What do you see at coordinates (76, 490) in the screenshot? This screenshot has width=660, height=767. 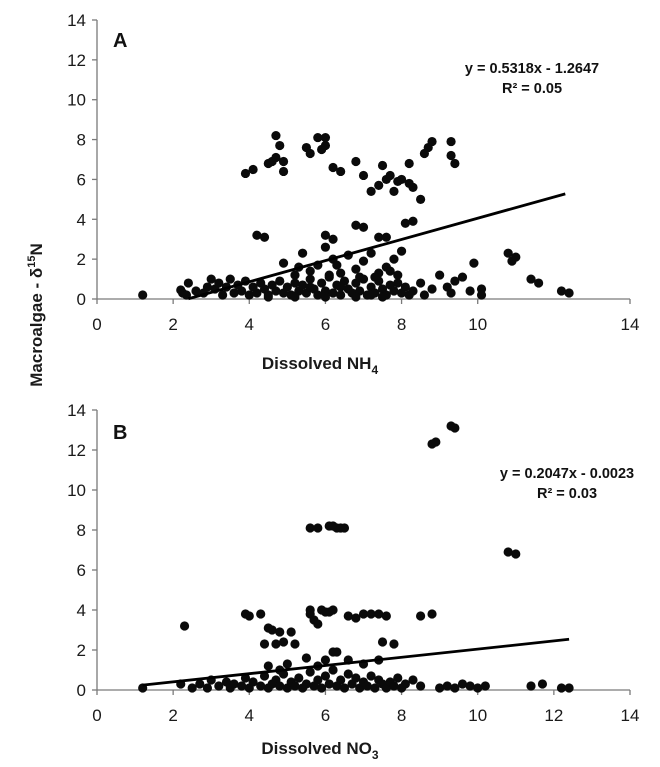 I see `y-tick-label: 10` at bounding box center [76, 490].